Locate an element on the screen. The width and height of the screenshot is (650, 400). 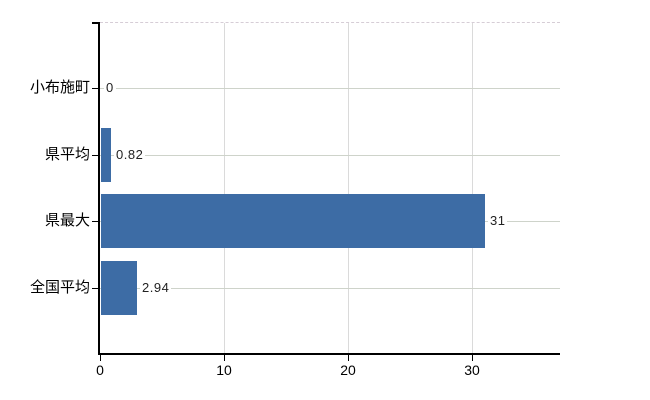
y-axis-line is located at coordinates (99, 188).